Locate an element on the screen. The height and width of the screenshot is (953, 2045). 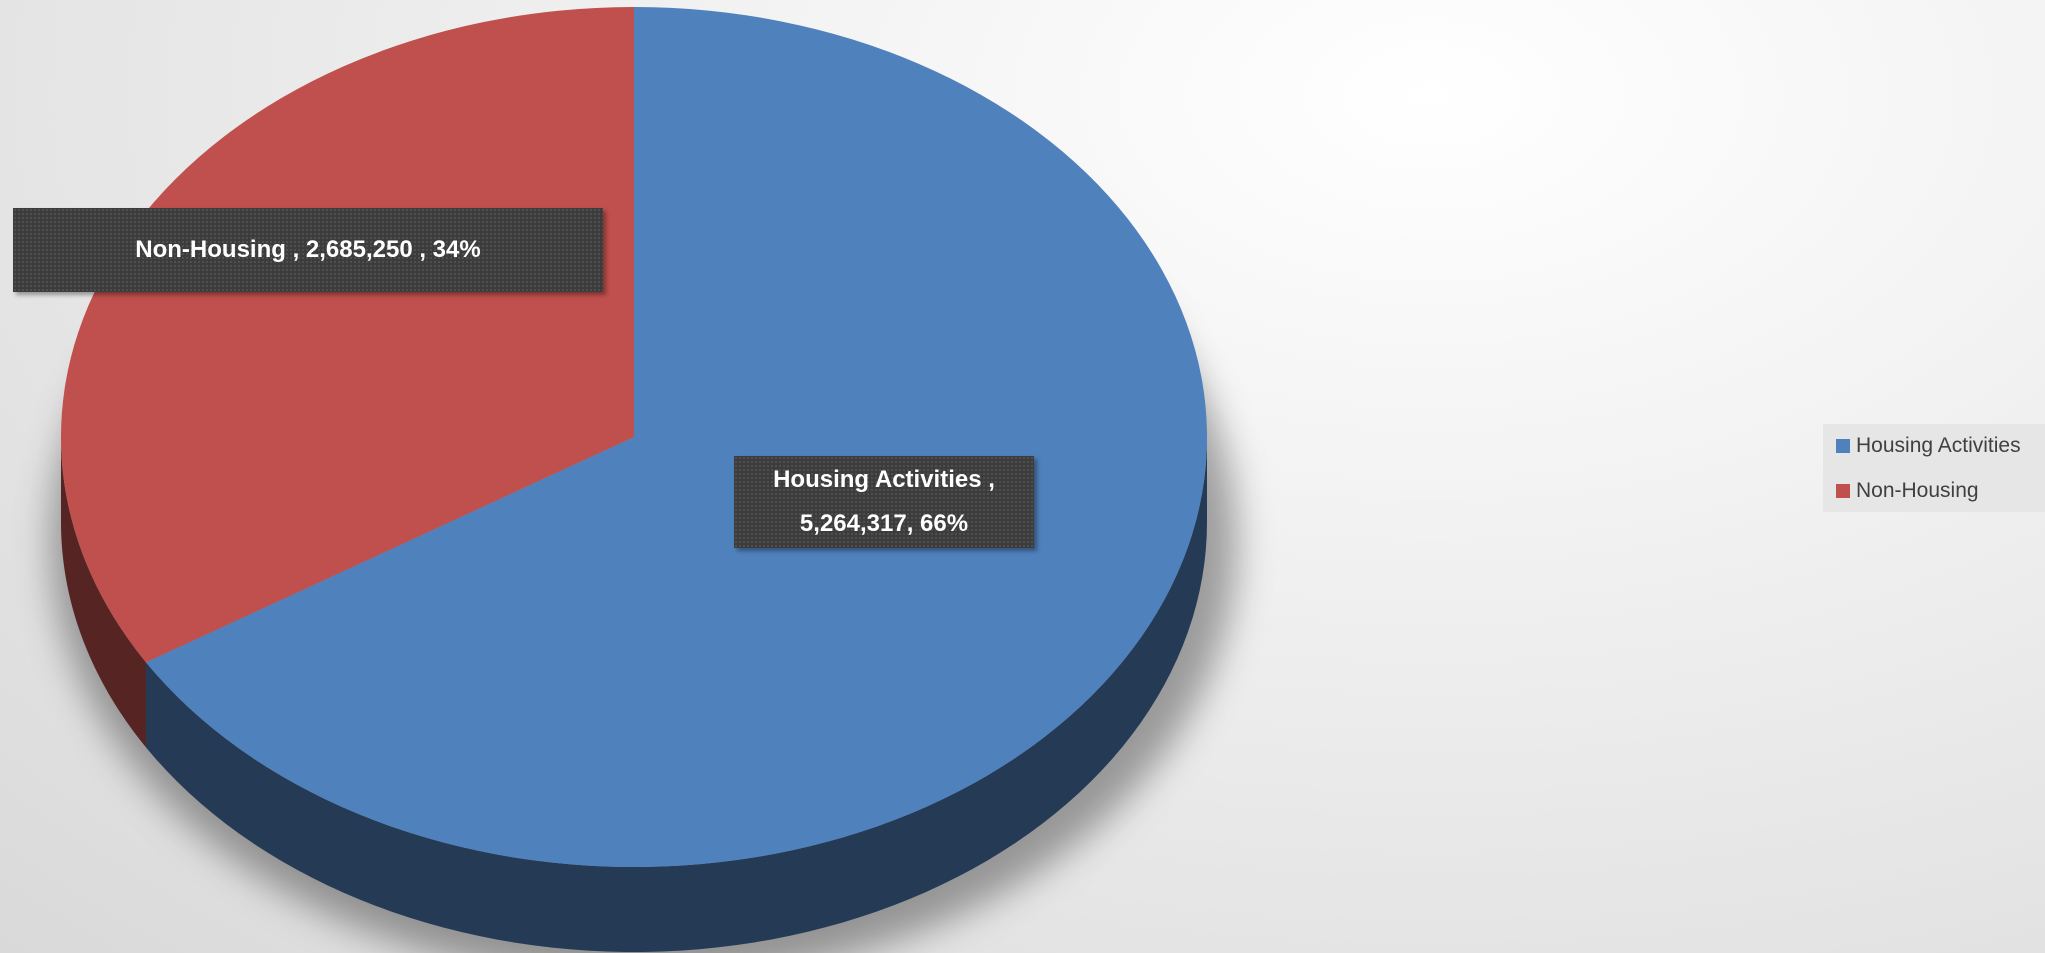
legend-label: Housing Activities is located at coordinates (1938, 445).